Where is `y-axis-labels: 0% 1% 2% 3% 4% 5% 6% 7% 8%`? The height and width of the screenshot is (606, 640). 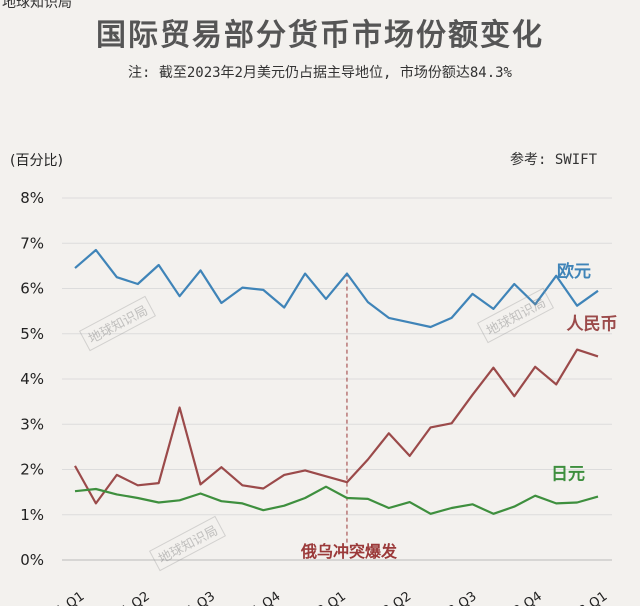 y-axis-labels: 0% 1% 2% 3% 4% 5% 6% 7% 8% is located at coordinates (32, 379).